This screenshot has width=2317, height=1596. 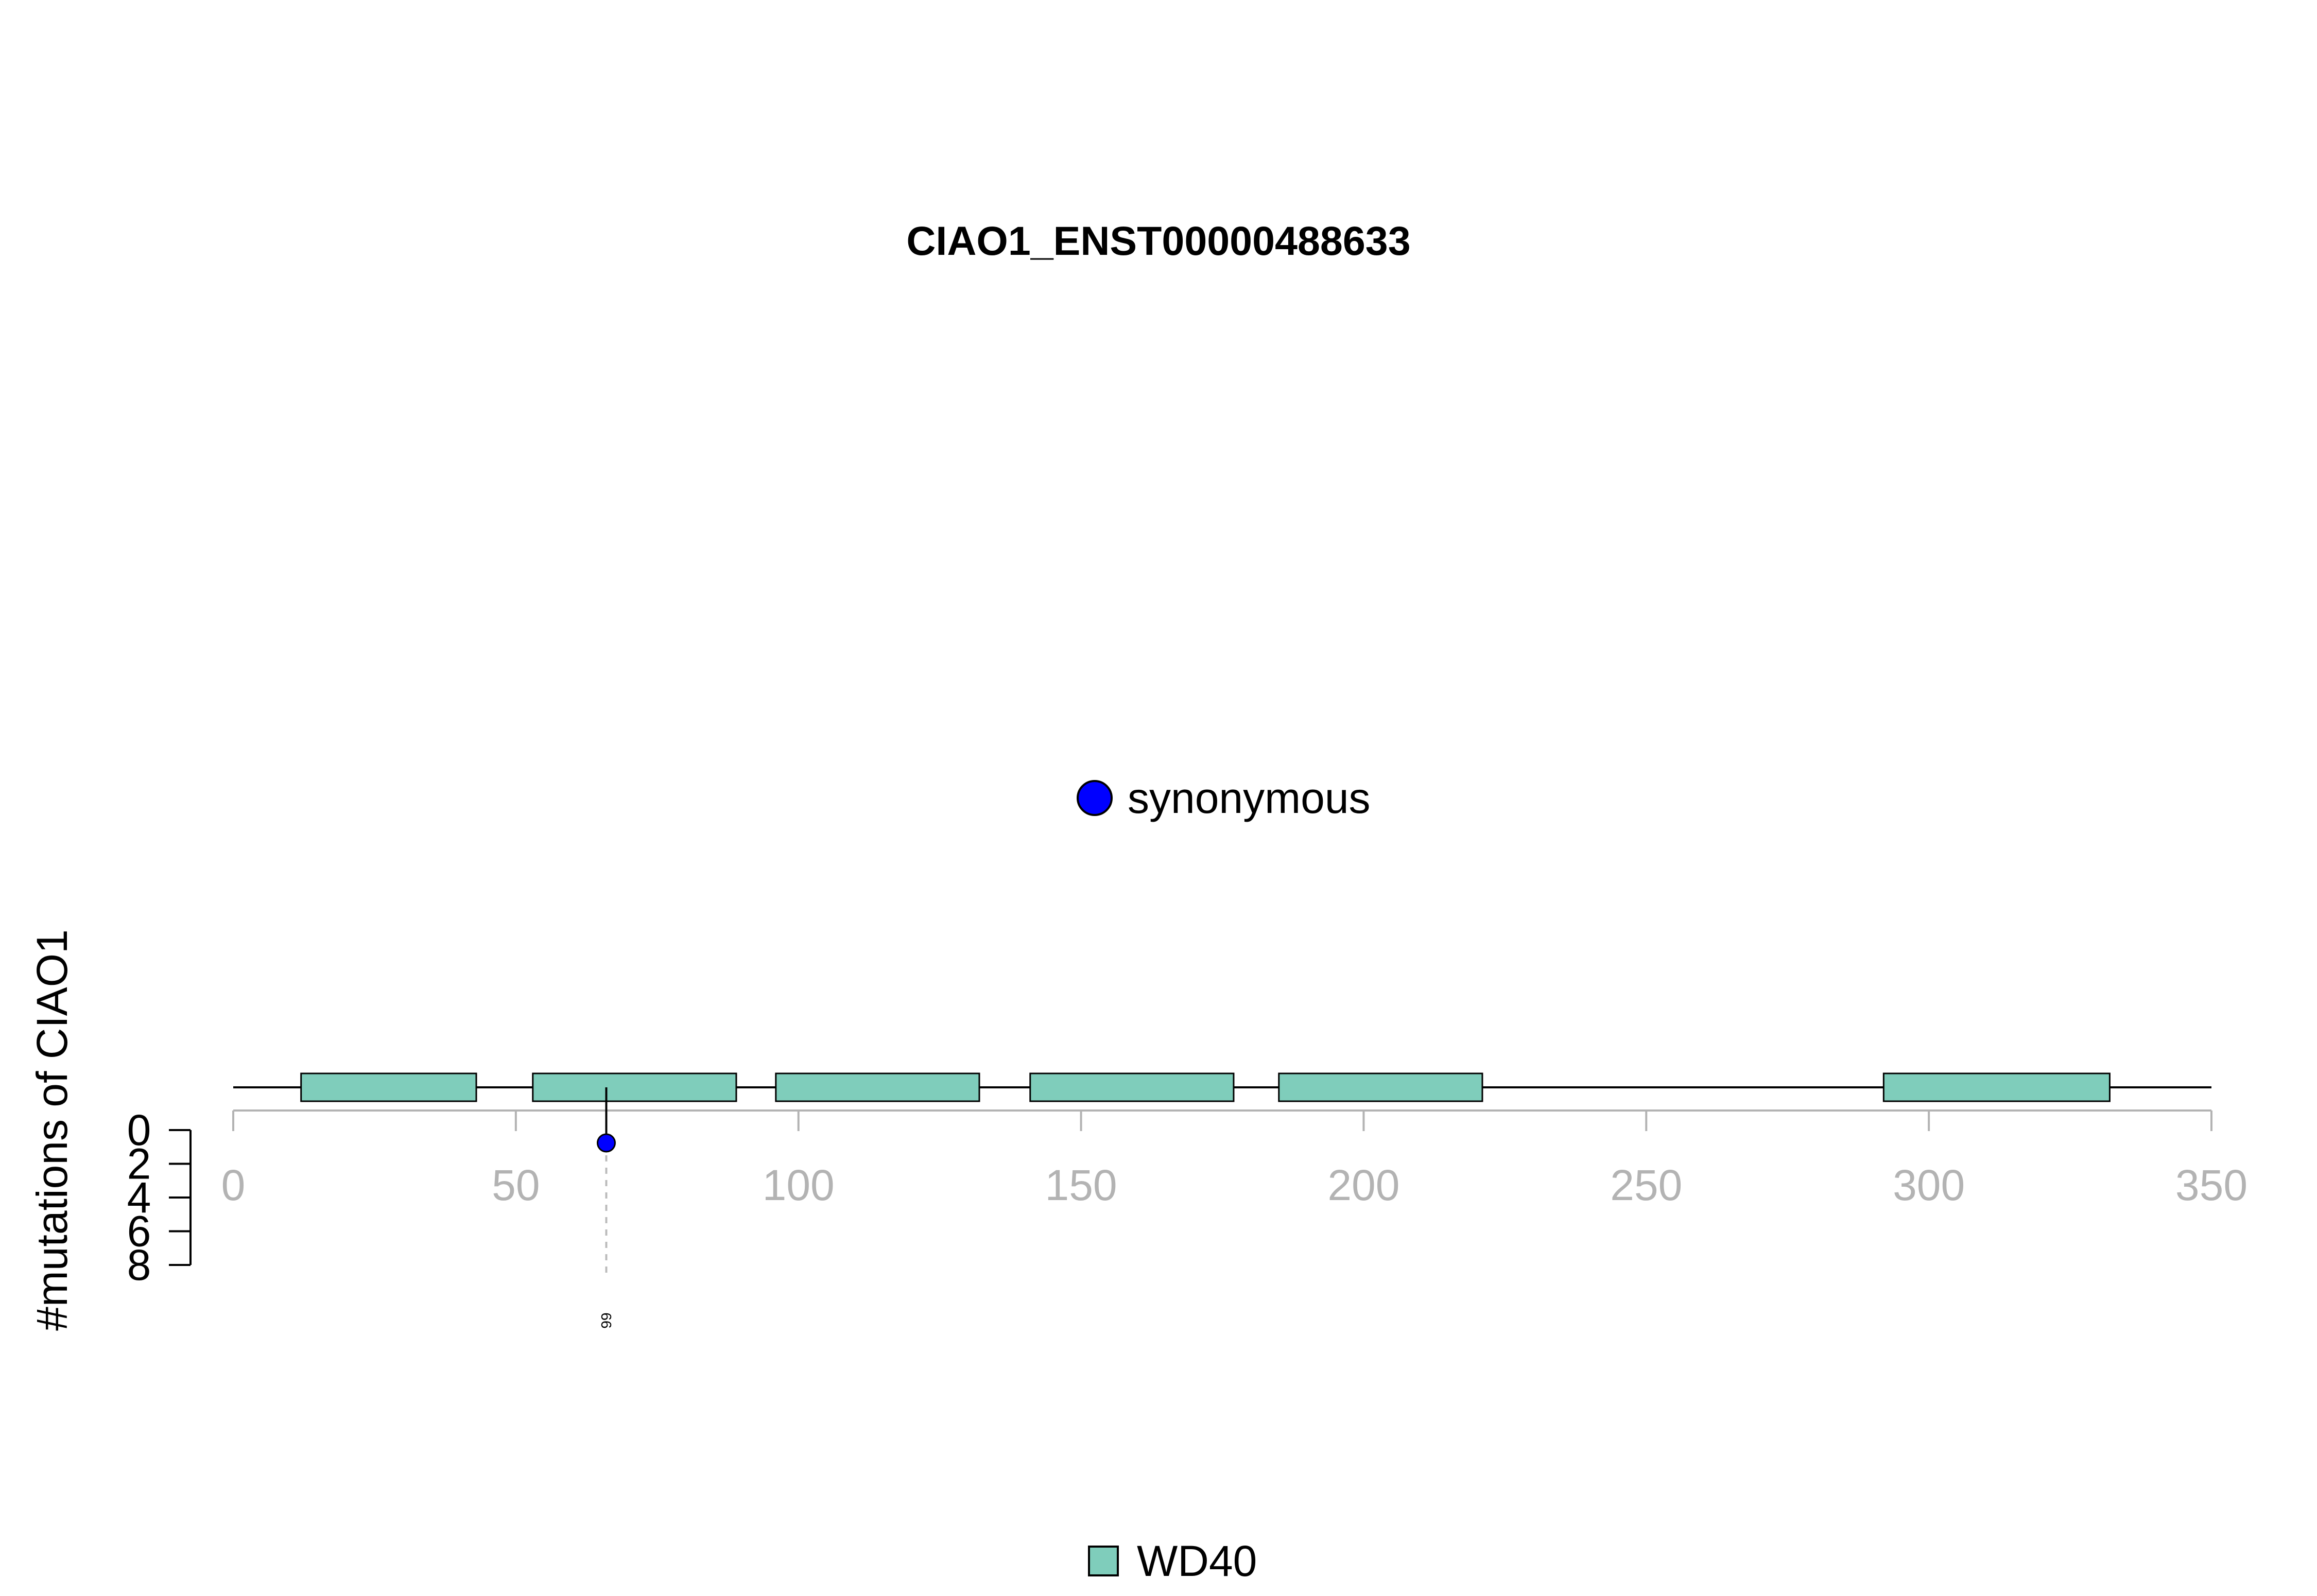 I want to click on x-tick-label: 150, so click(x=1081, y=1185).